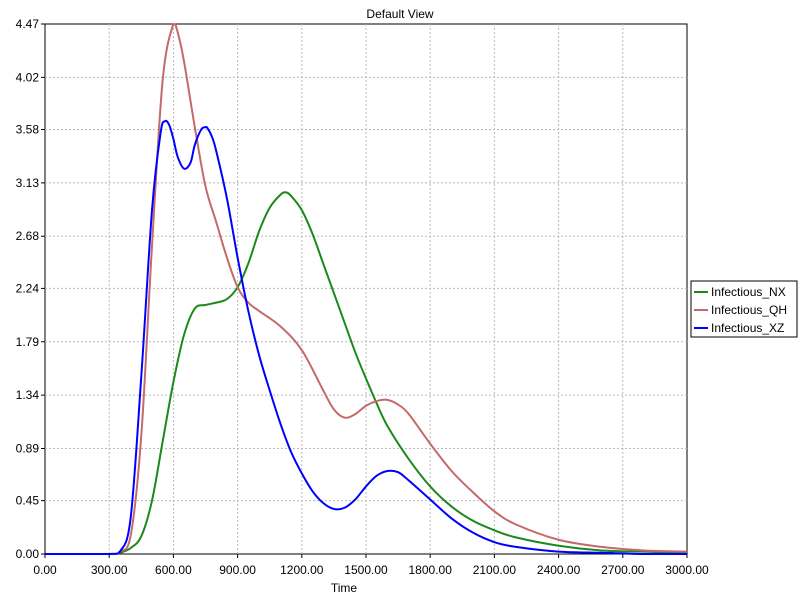 This screenshot has width=800, height=600. What do you see at coordinates (173, 570) in the screenshot?
I see `x-tick-label: 600.00` at bounding box center [173, 570].